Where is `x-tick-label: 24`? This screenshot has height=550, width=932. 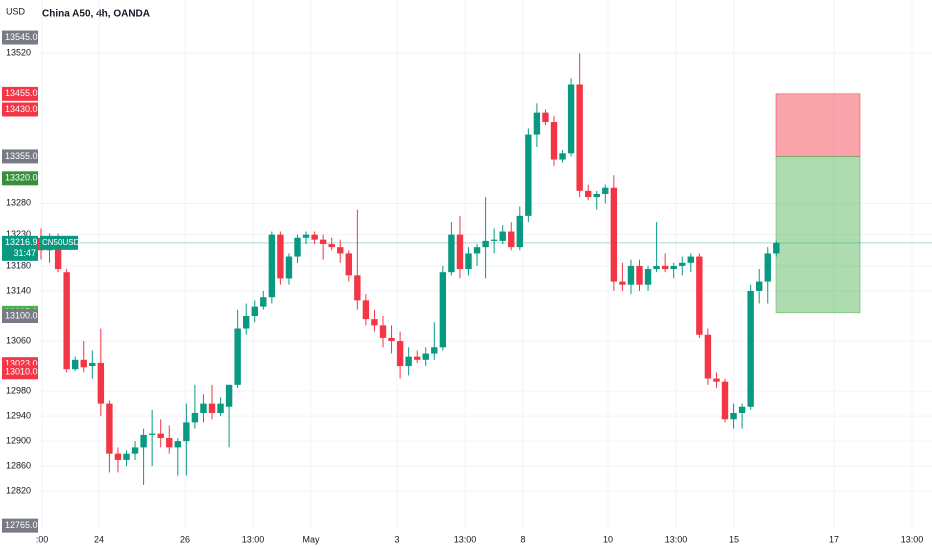 x-tick-label: 24 is located at coordinates (99, 539).